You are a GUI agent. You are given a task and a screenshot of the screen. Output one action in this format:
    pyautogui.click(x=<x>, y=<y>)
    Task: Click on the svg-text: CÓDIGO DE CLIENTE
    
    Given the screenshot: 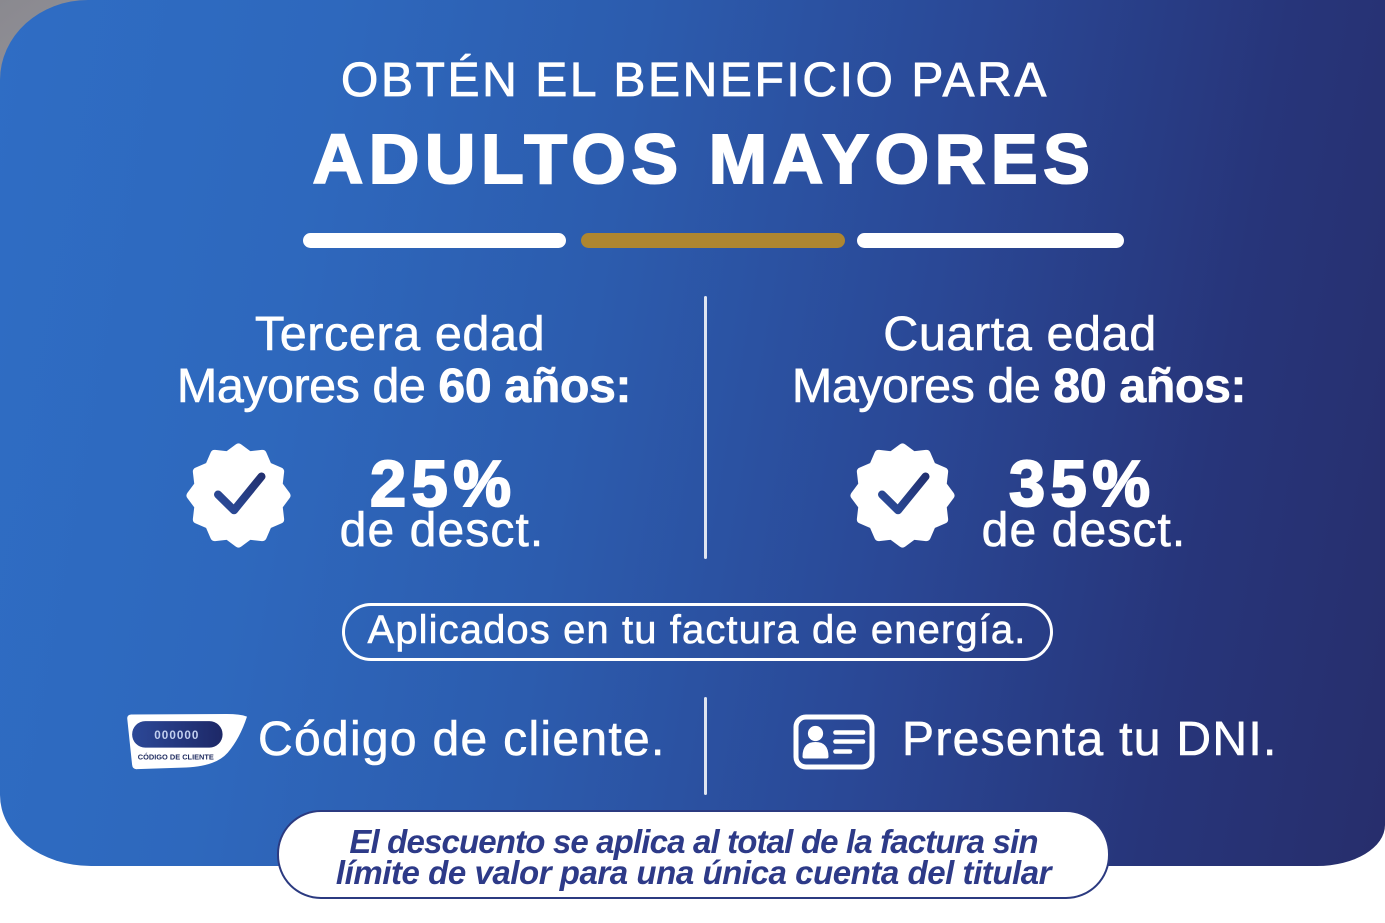 What is the action you would take?
    pyautogui.click(x=176, y=756)
    